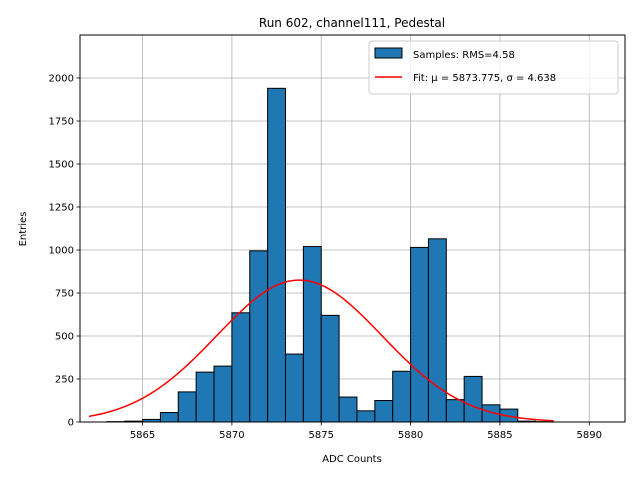 The height and width of the screenshot is (480, 640). I want to click on x-tick-label: 5875, so click(321, 435).